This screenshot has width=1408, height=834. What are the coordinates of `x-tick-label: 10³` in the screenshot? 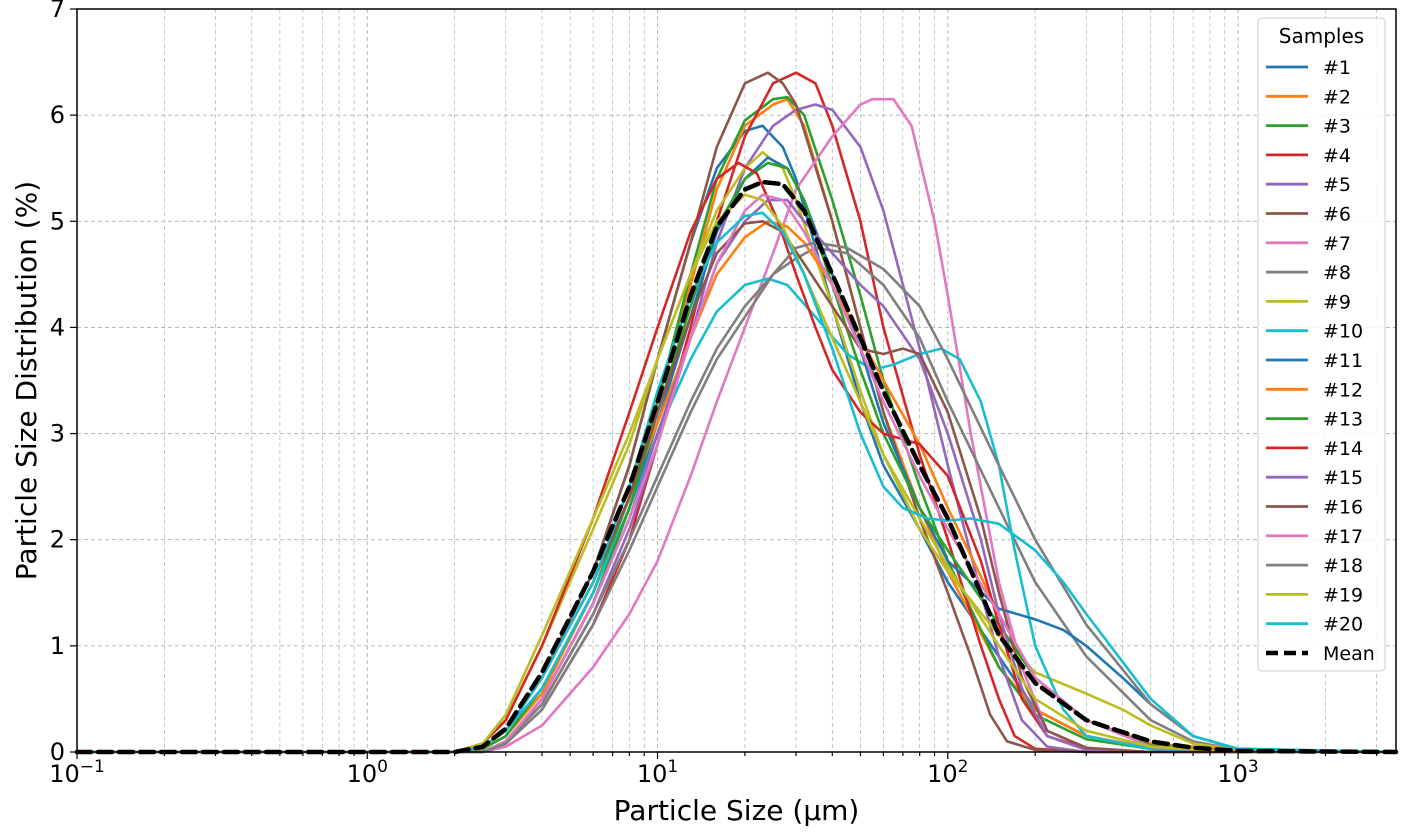 It's located at (1237, 772).